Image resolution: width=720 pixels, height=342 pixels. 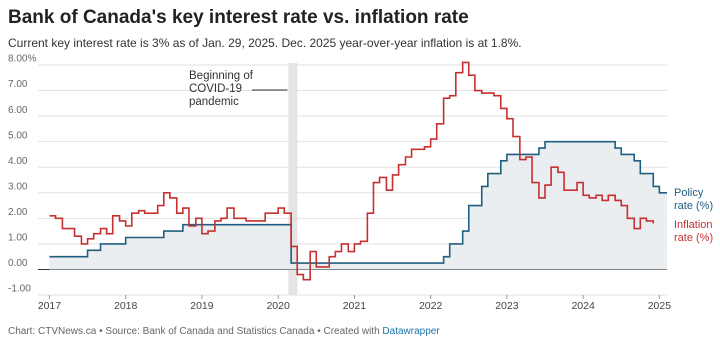 I want to click on x-tick-label: 2017, so click(x=50, y=306).